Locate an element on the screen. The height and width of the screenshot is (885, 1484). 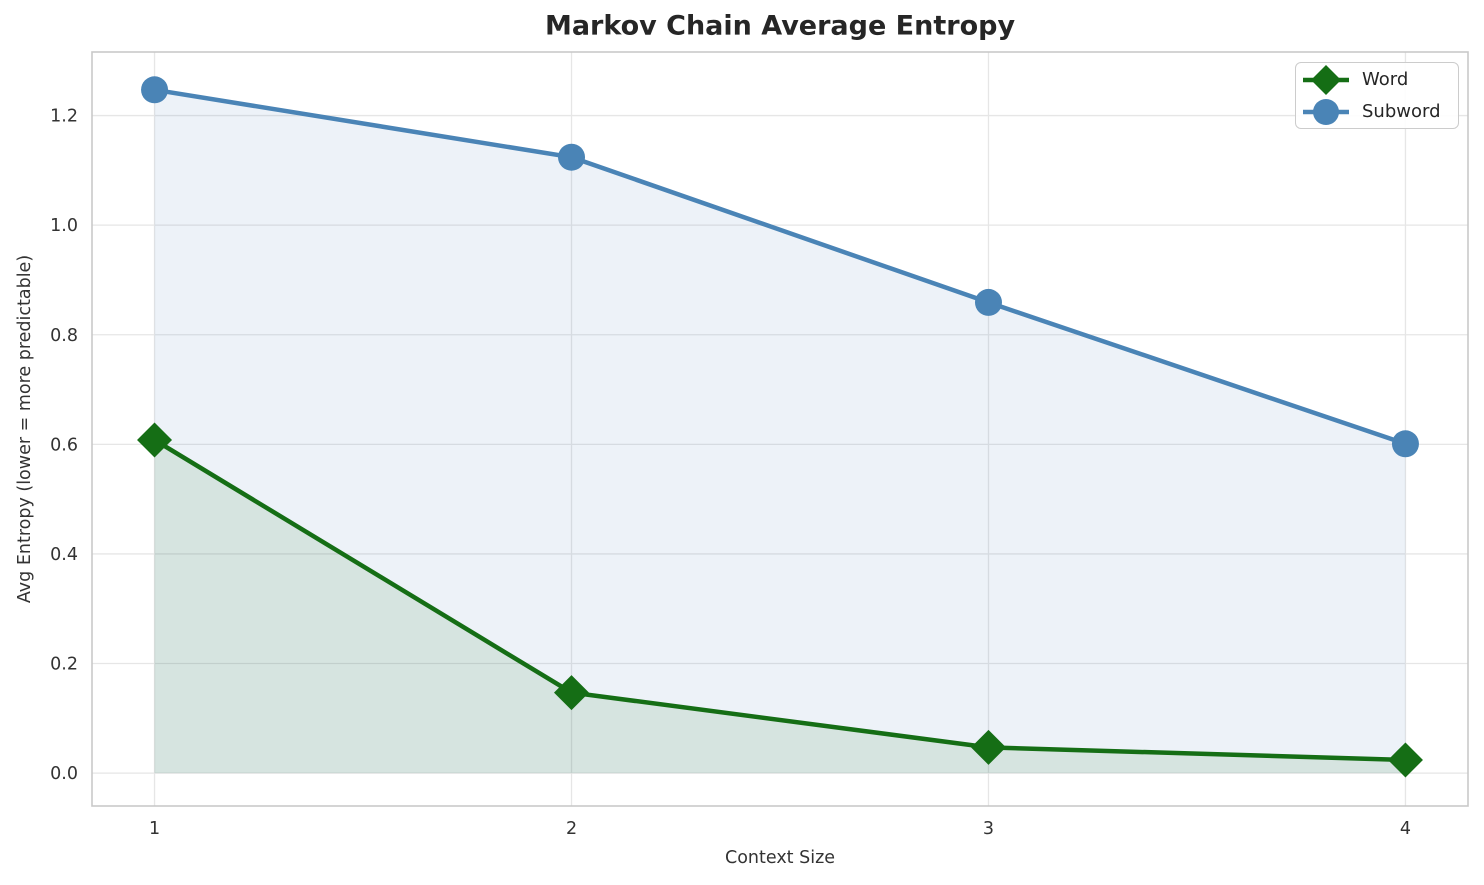
y-tick-label: 1.2 is located at coordinates (64, 117).